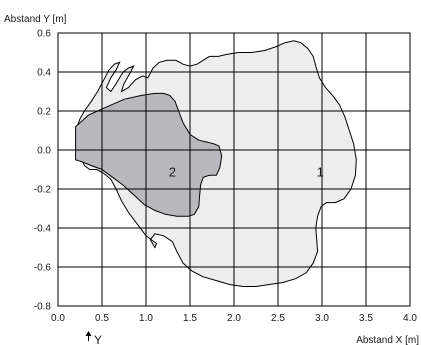 The height and width of the screenshot is (345, 421). Describe the element at coordinates (43, 190) in the screenshot. I see `y-tick-label: -0.2` at that location.